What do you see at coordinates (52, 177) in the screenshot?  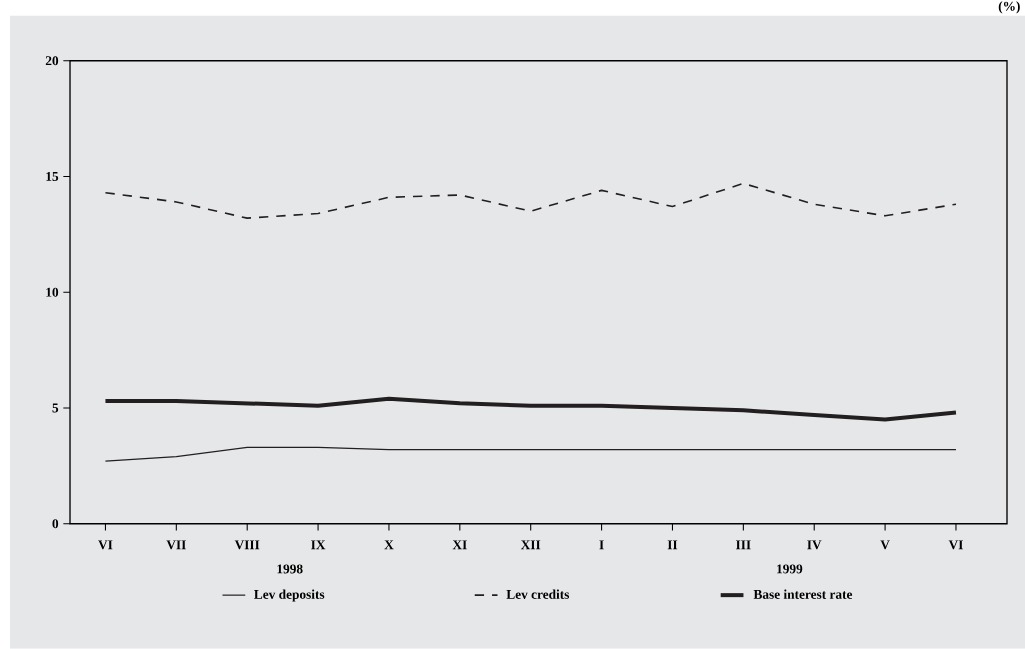 I see `y-tick-label: 15` at bounding box center [52, 177].